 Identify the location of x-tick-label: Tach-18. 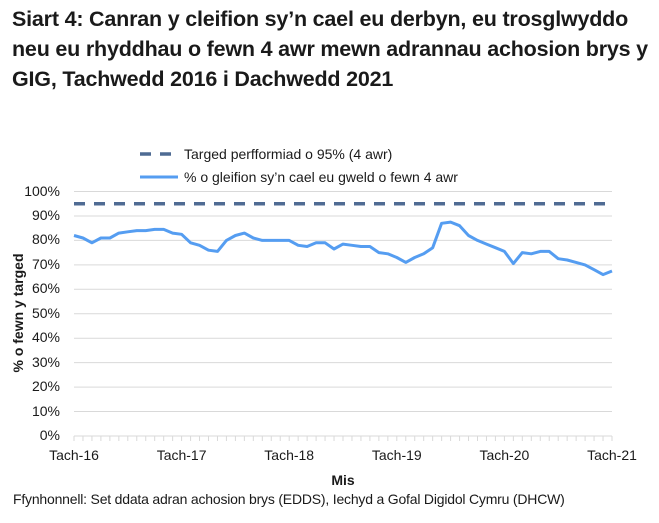
(289, 455).